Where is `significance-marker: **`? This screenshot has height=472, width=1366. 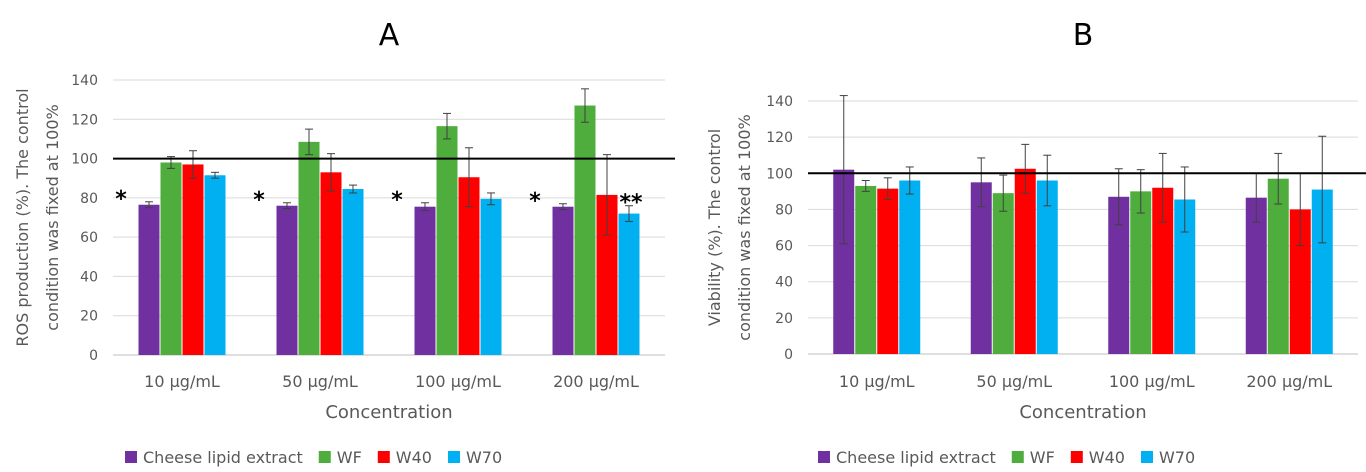
significance-marker: ** is located at coordinates (631, 203).